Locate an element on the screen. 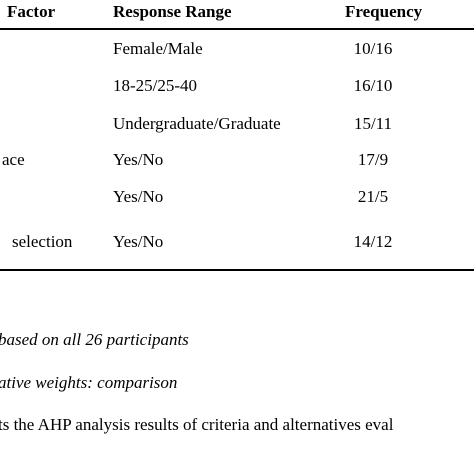 The image size is (474, 474). cell: 10/16 is located at coordinates (373, 48).